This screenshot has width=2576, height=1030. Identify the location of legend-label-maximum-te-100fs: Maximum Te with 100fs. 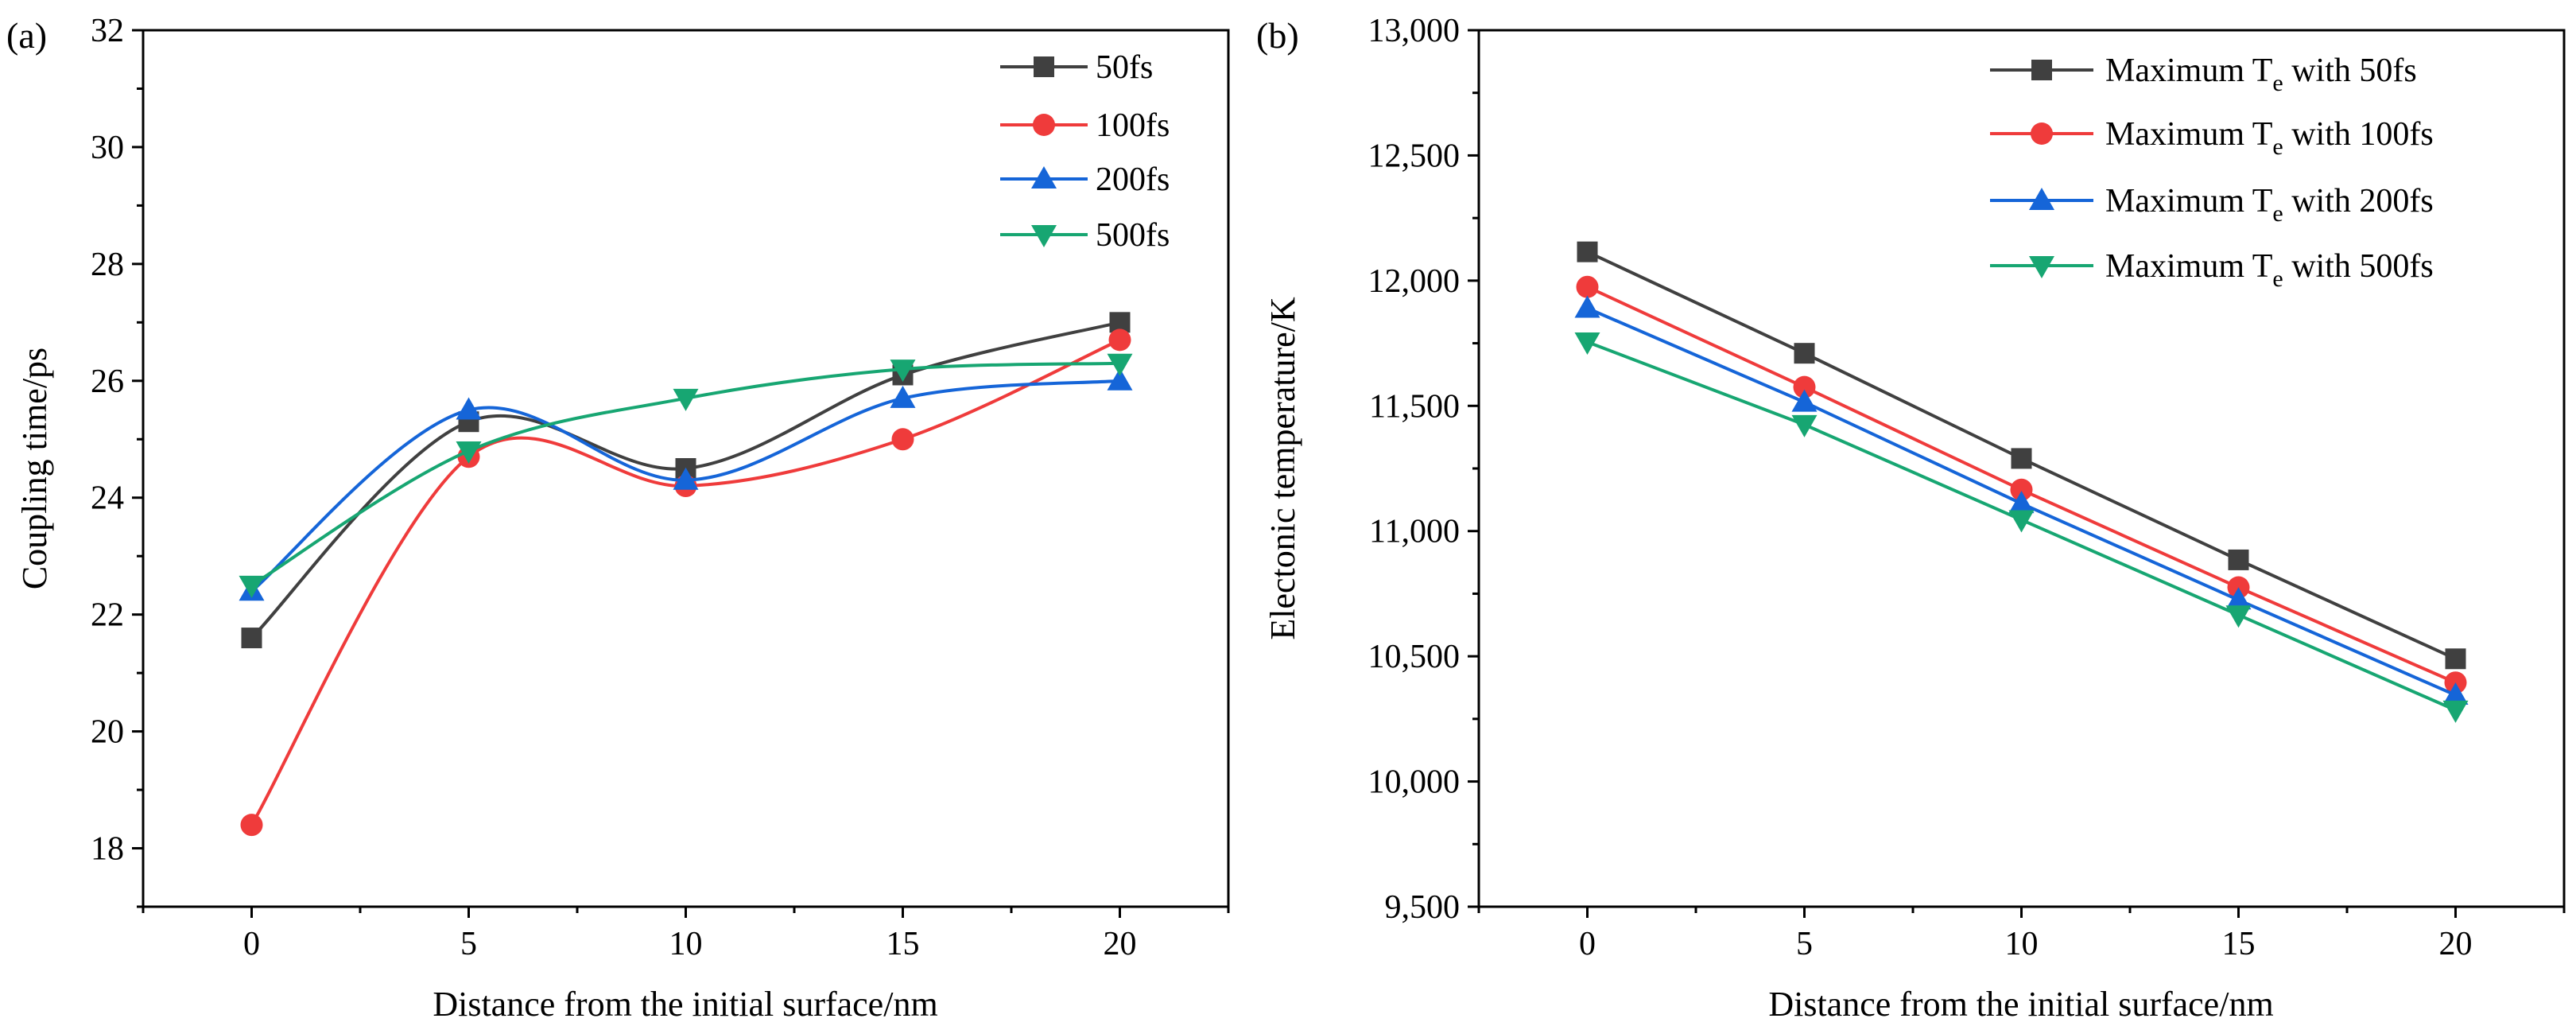
(2269, 138).